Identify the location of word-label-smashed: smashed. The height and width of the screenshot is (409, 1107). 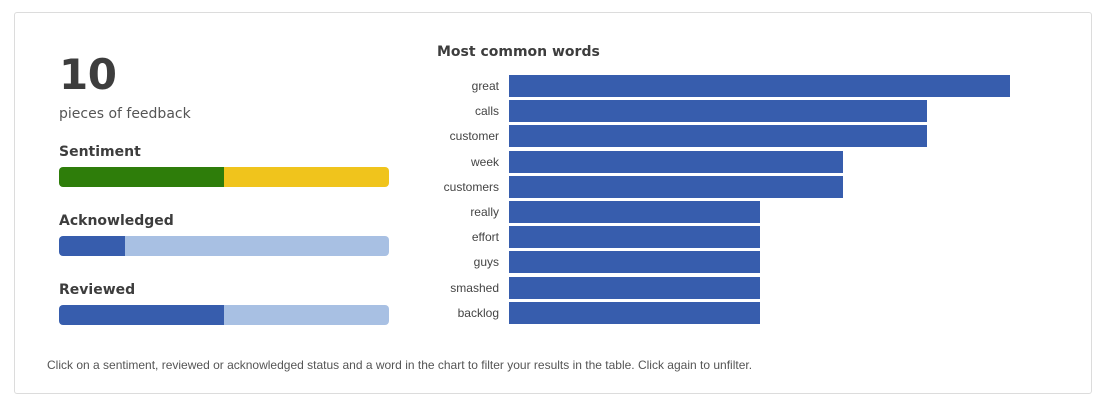
(474, 287).